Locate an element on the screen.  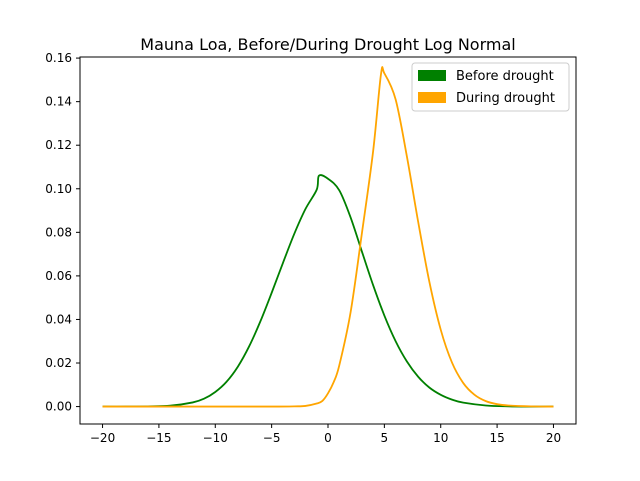
x-tick-label: −15 is located at coordinates (158, 438).